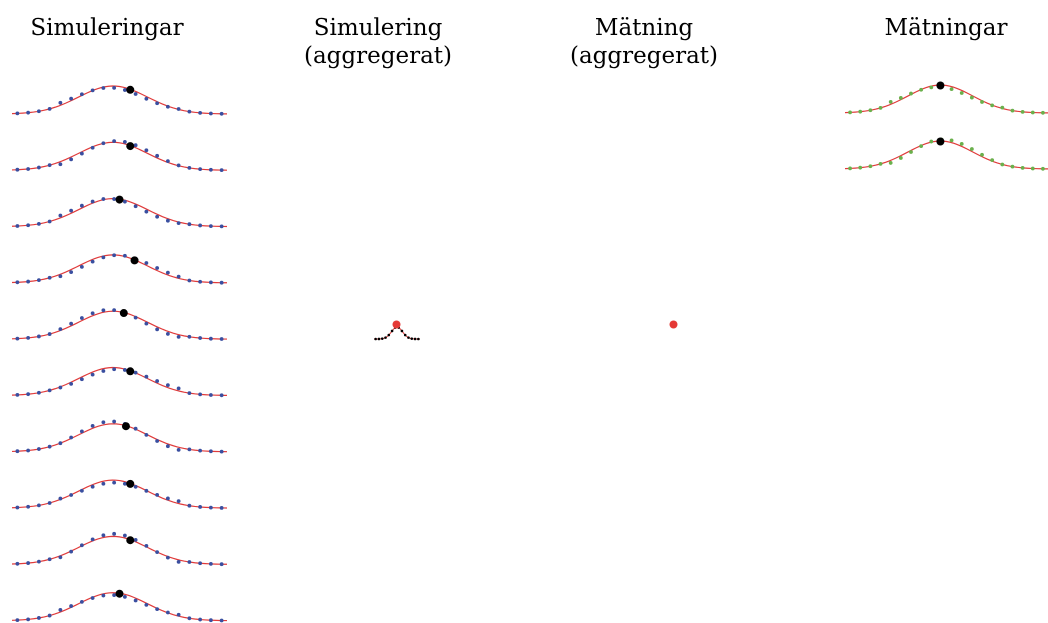  I want to click on simulations-header: Simuleringar, so click(106, 28).